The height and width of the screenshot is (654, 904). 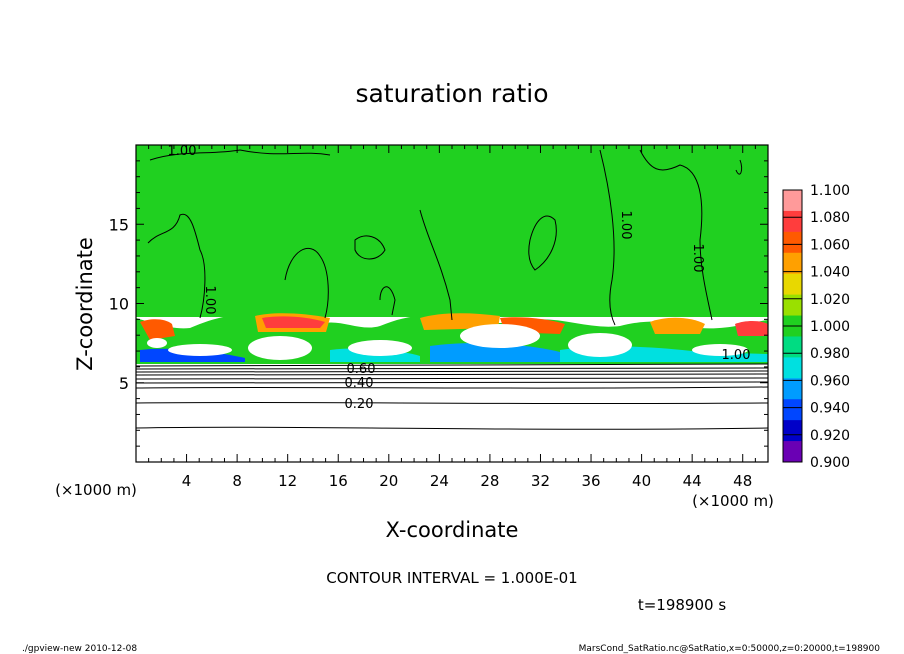 I want to click on y-tick-label: 5, so click(x=124, y=383).